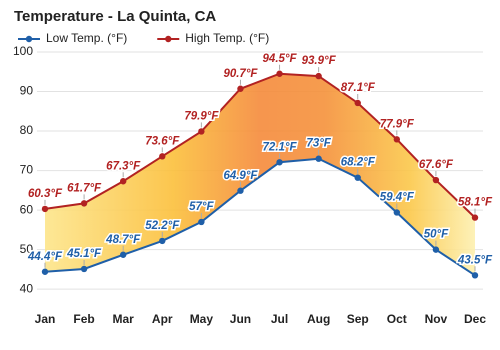 This screenshot has height=350, width=500. I want to click on y-tick-label: 60, so click(27, 209).